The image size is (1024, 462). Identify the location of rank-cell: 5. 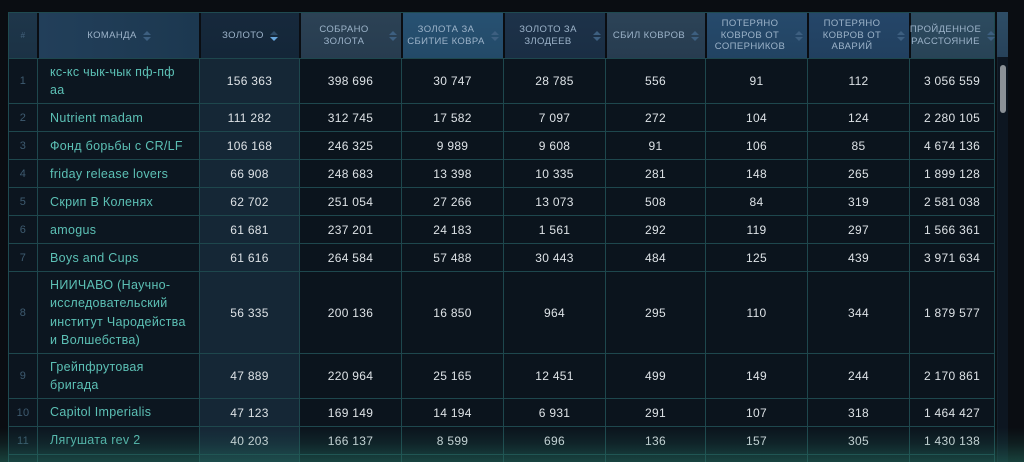
(23, 201).